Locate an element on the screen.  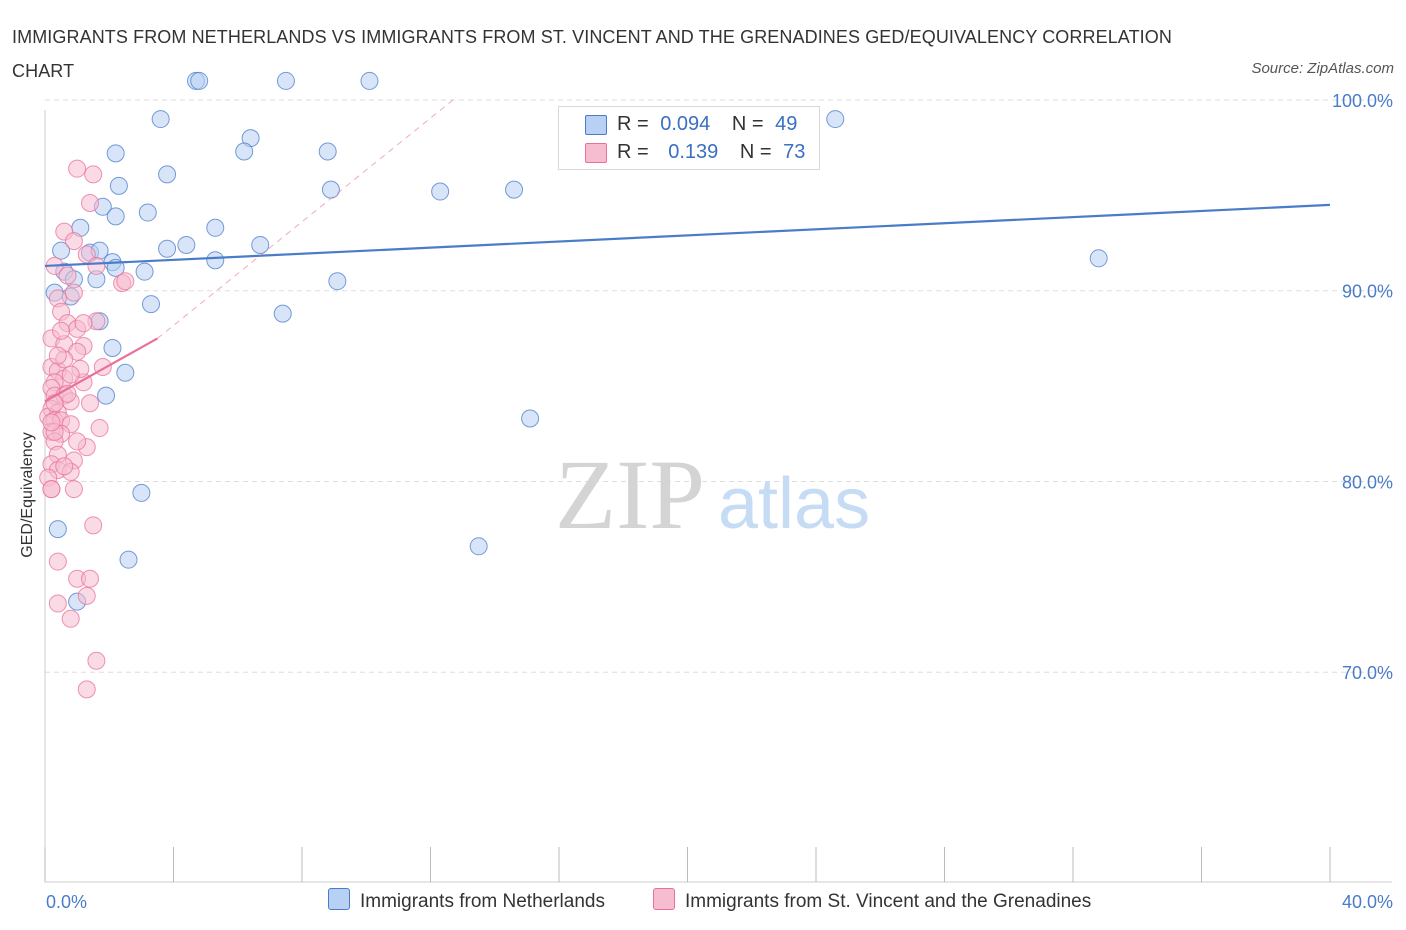
legend-item-netherlands: Immigrants from Netherlands is located at coordinates (466, 900).